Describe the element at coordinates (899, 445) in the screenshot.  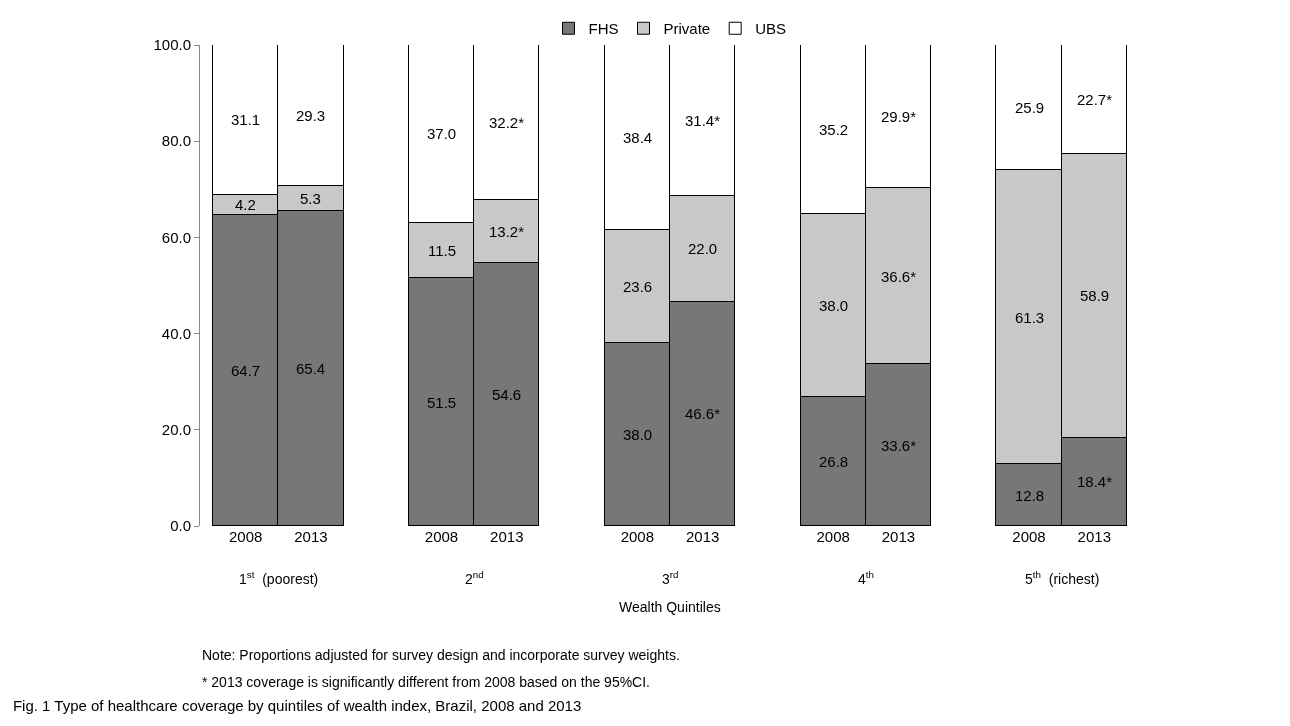
I see `data-label: 33.6*` at that location.